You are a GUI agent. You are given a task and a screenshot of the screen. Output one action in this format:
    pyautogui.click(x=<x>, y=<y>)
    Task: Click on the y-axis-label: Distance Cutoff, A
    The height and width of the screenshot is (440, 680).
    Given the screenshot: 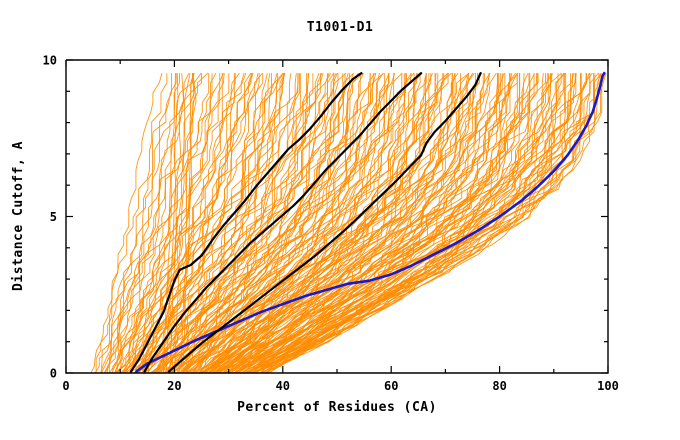 What is the action you would take?
    pyautogui.click(x=18, y=216)
    